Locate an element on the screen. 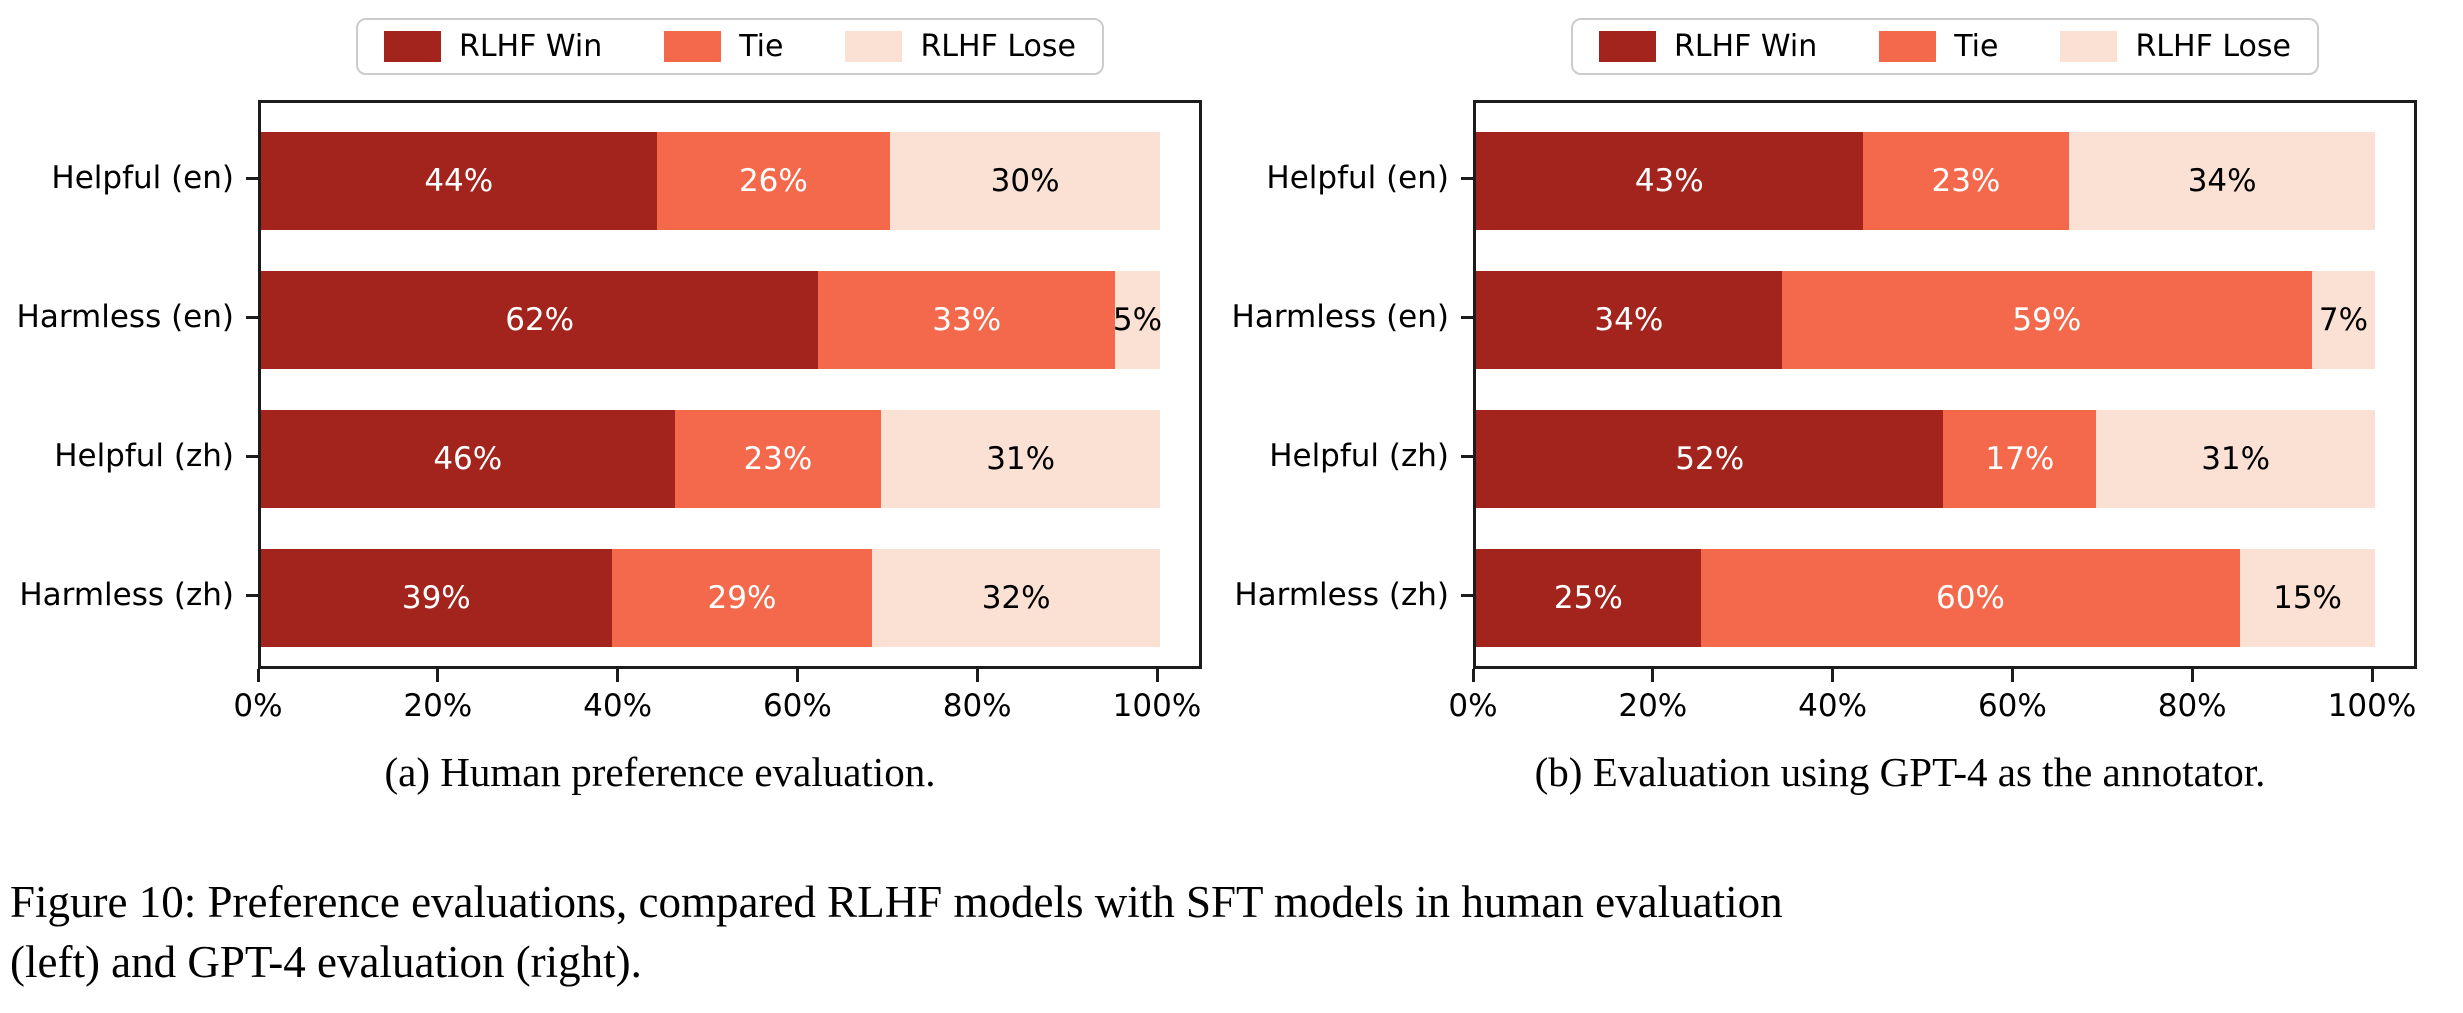  bar-segment-rlhf-lose: 5% is located at coordinates (1137, 320).